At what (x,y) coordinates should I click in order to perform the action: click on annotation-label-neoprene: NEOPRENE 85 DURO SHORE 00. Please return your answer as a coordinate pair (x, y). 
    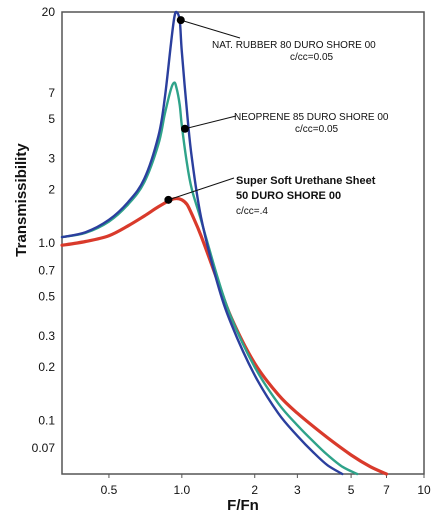
    Looking at the image, I should click on (311, 117).